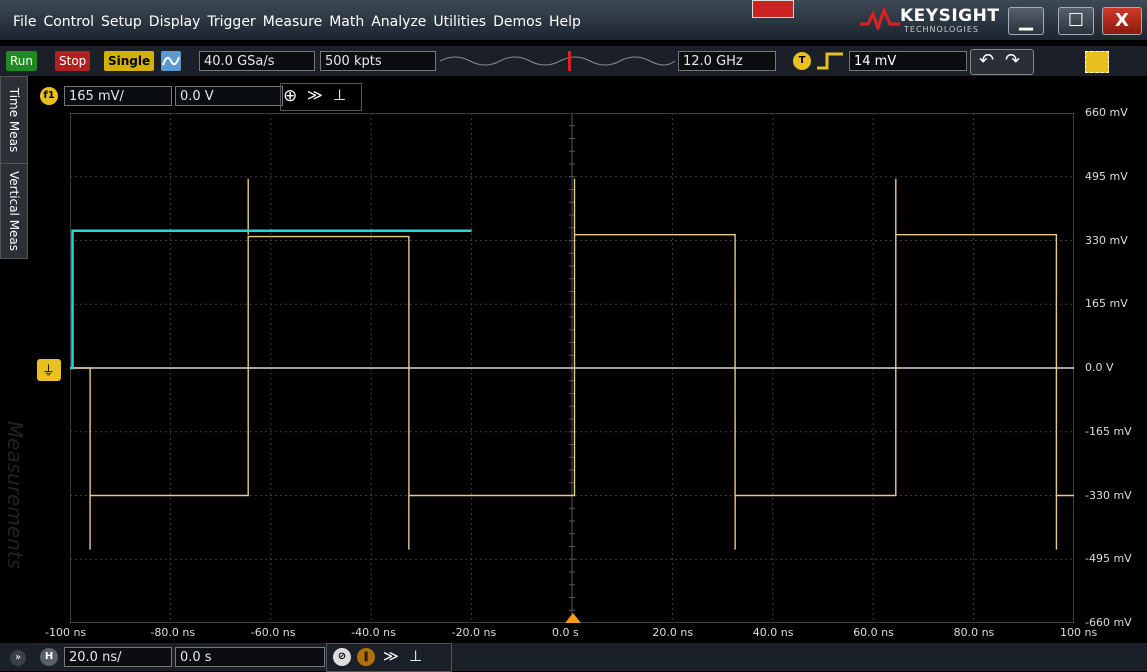  Describe the element at coordinates (229, 96) in the screenshot. I see `function-offset-field: 0.0 V` at that location.